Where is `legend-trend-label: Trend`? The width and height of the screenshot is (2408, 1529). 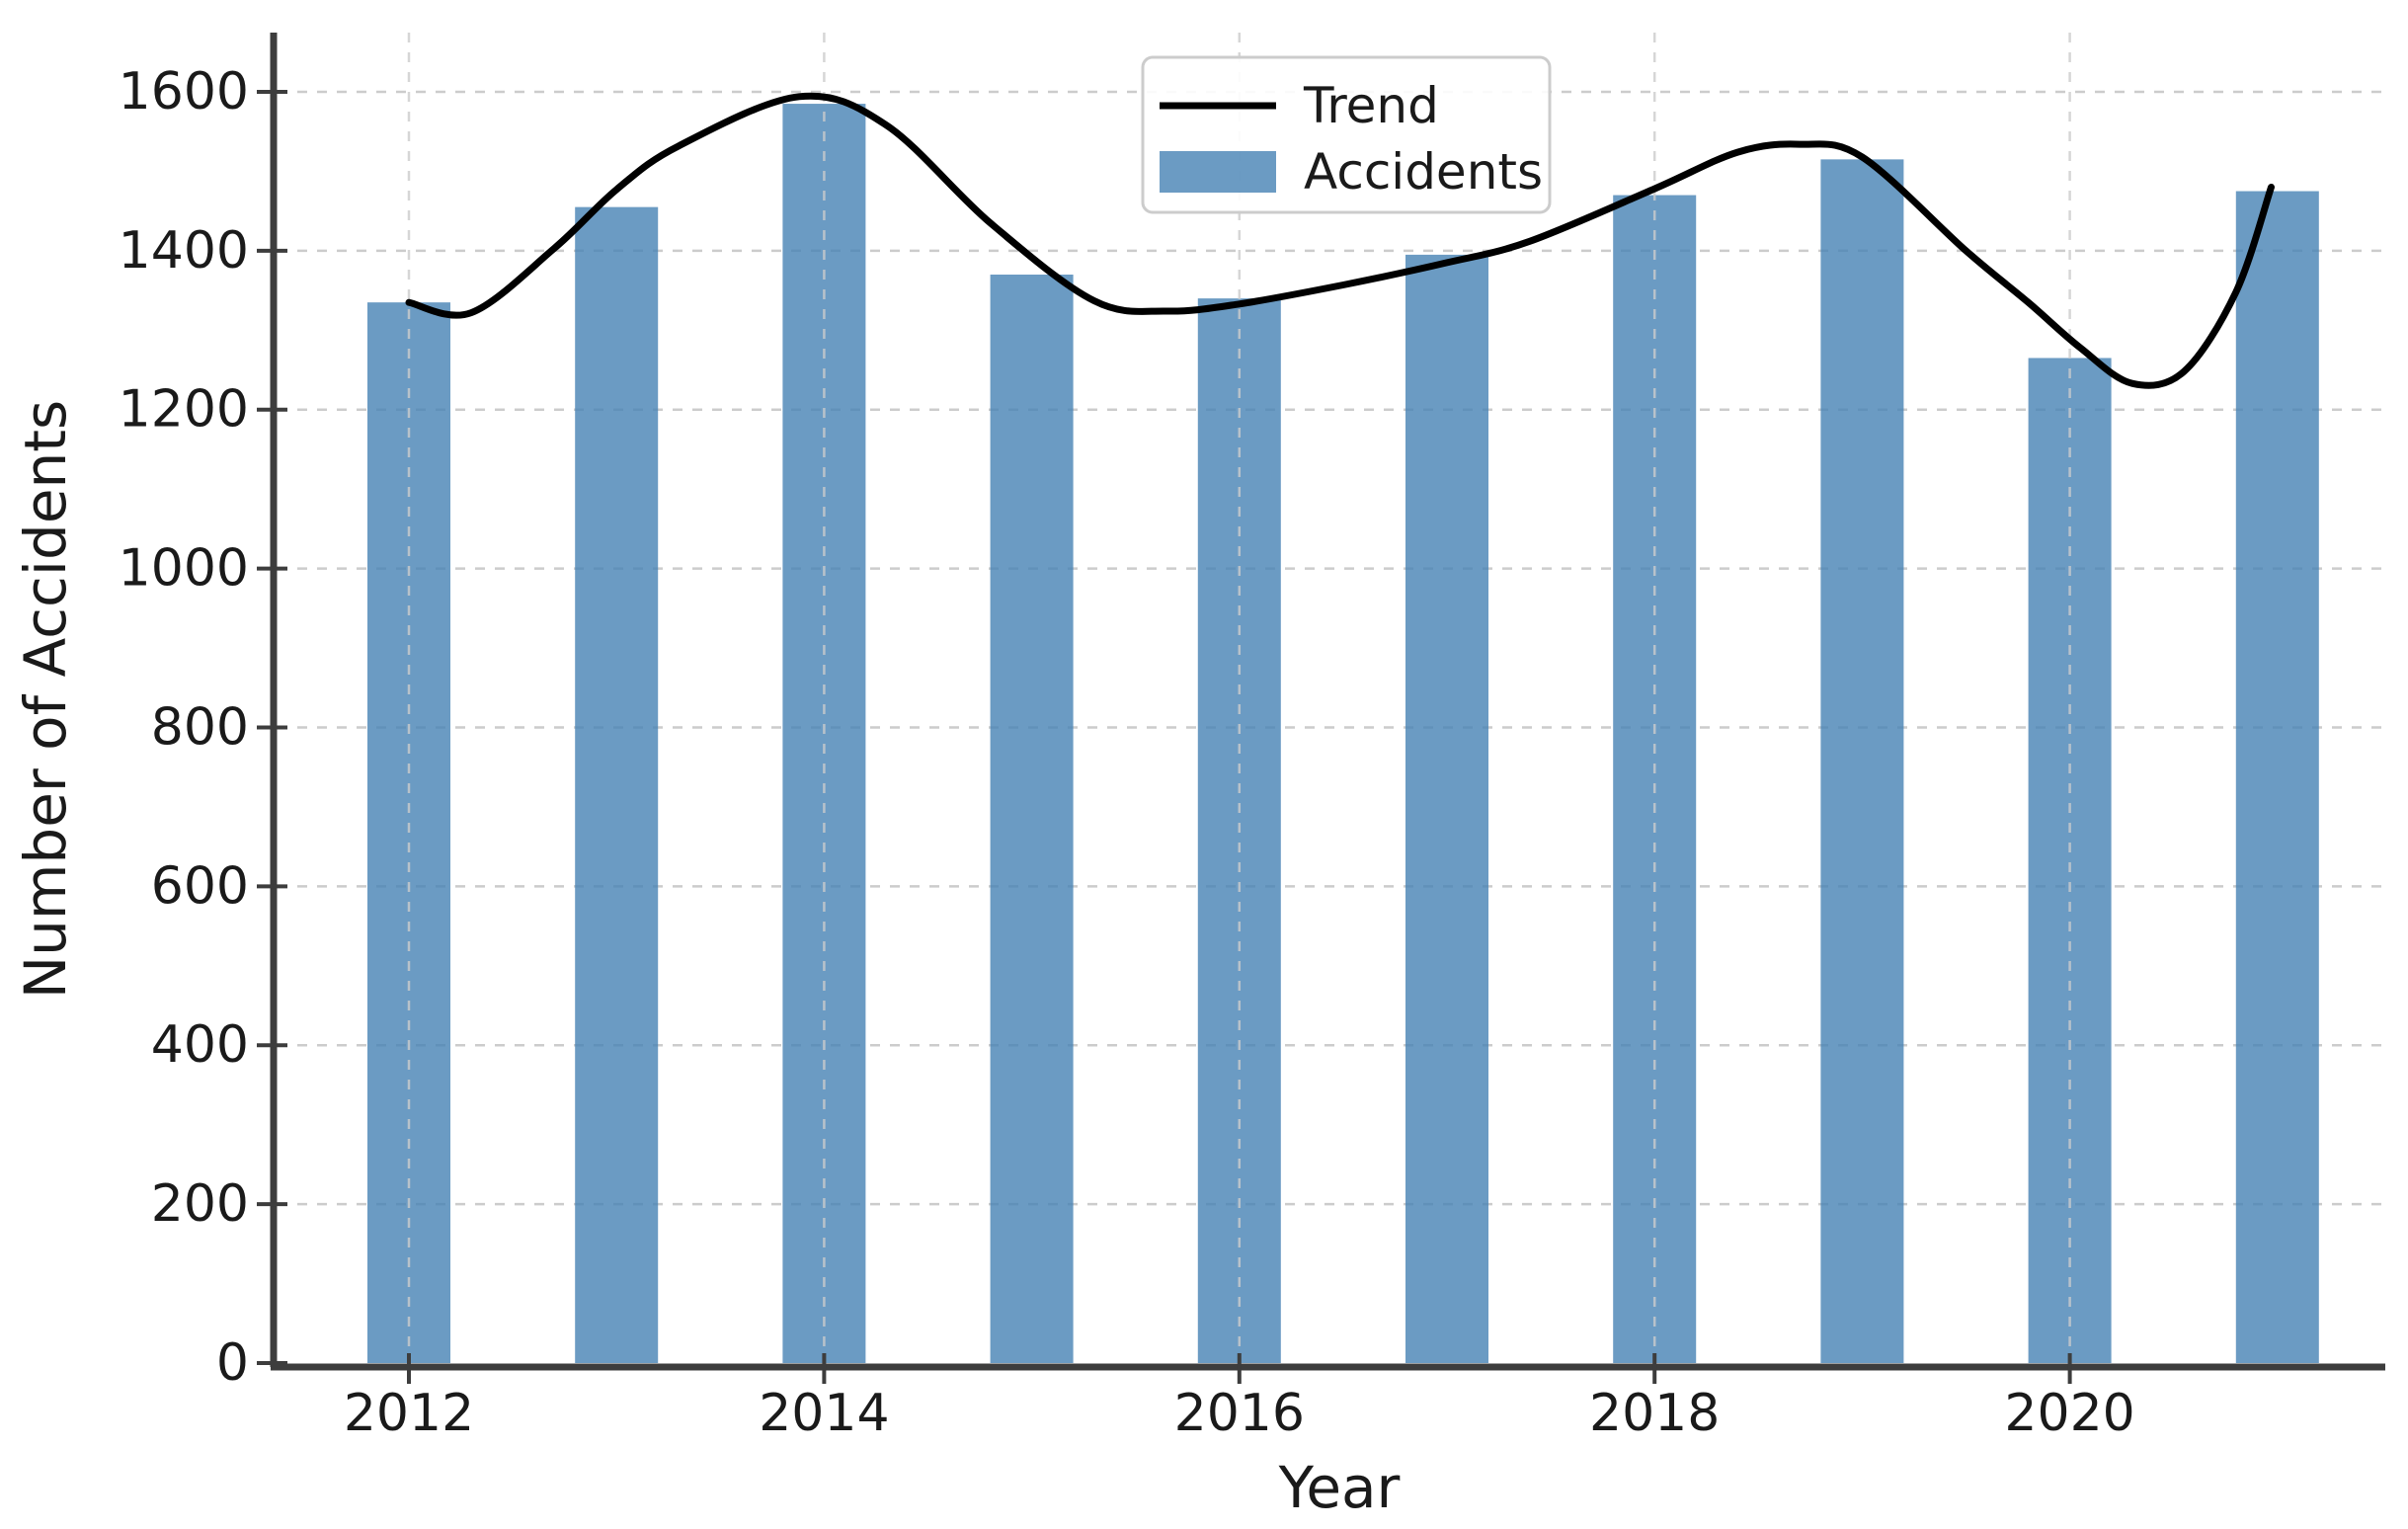
legend-trend-label: Trend is located at coordinates (1371, 105).